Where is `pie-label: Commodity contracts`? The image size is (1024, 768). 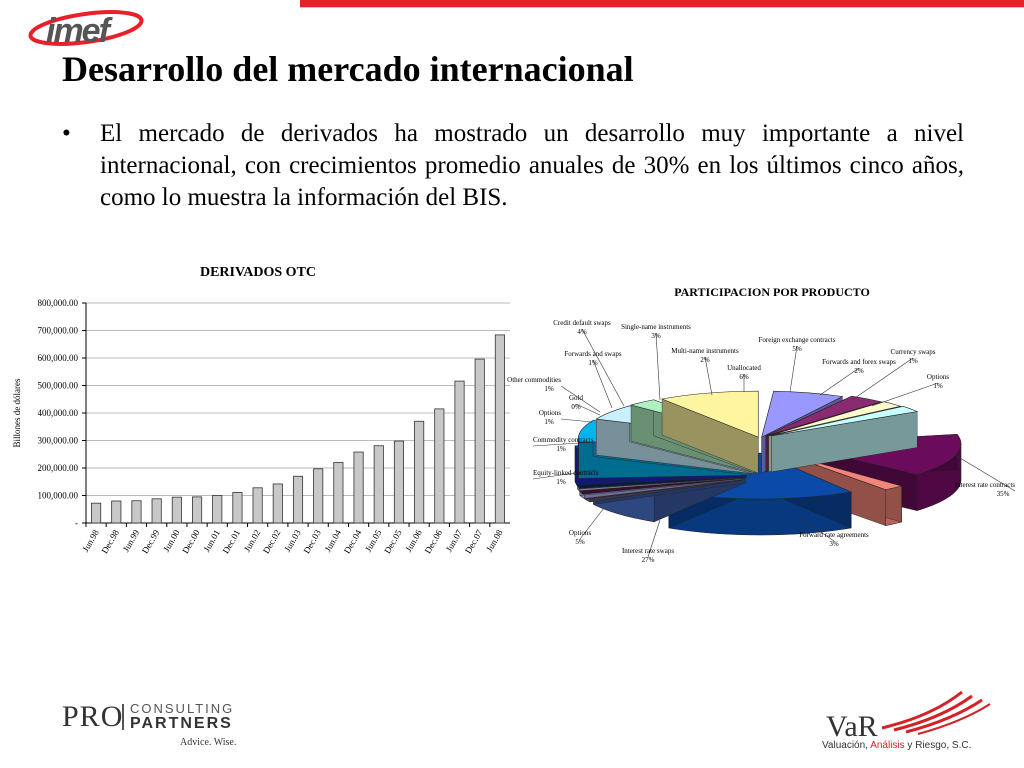
pie-label: Commodity contracts is located at coordinates (563, 440).